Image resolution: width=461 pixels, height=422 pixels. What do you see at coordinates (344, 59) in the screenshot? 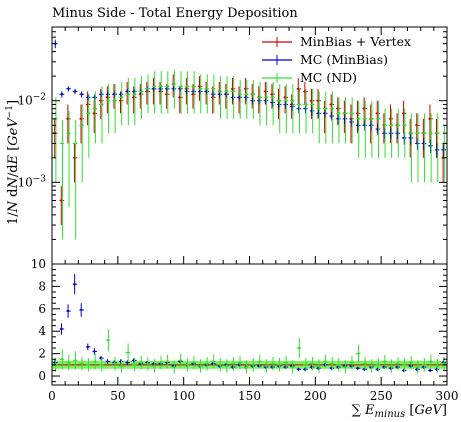
I see `legend-label: MC (MinBias)` at bounding box center [344, 59].